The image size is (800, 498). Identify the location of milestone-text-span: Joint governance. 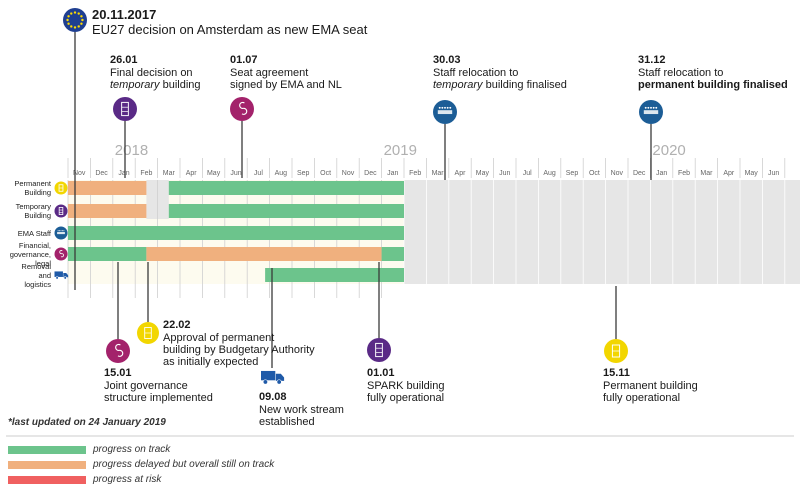
(146, 386).